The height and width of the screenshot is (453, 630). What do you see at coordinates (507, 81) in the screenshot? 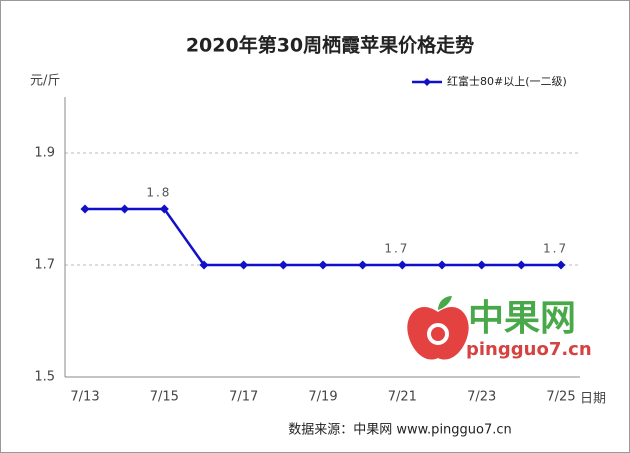
I see `legend-label: 红富士80#以上(一二级)` at bounding box center [507, 81].